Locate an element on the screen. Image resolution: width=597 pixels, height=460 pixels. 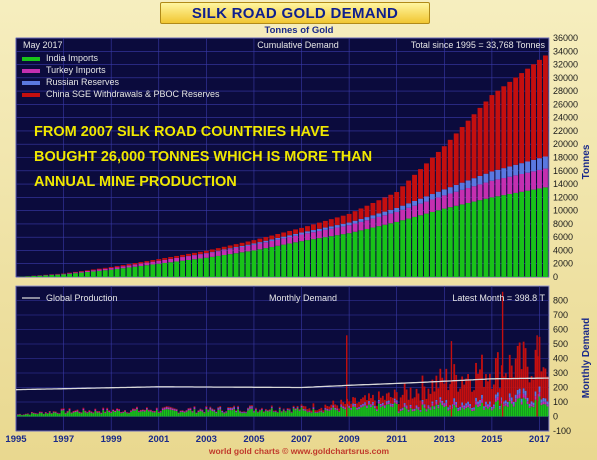
lower-y-tick-labels: -100 0 100 200 300 400 500 600 700 800 is located at coordinates (562, 366).